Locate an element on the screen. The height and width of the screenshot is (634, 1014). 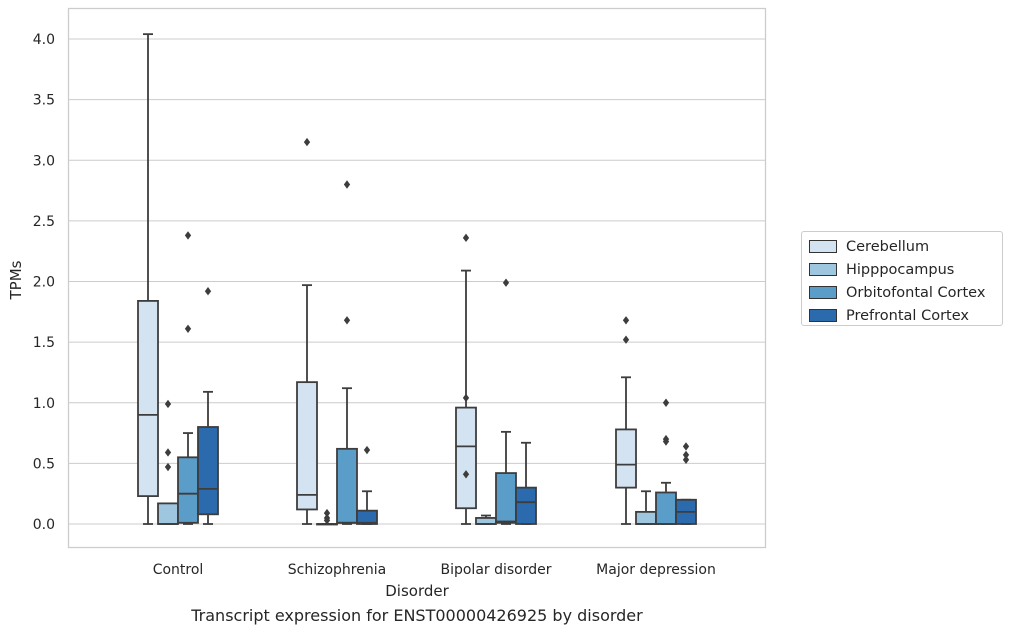
y-axis-ticks: 0.0 0.5 1.0 1.5 2.0 2.5 3.0 3.5 4.0 is located at coordinates (44, 282).